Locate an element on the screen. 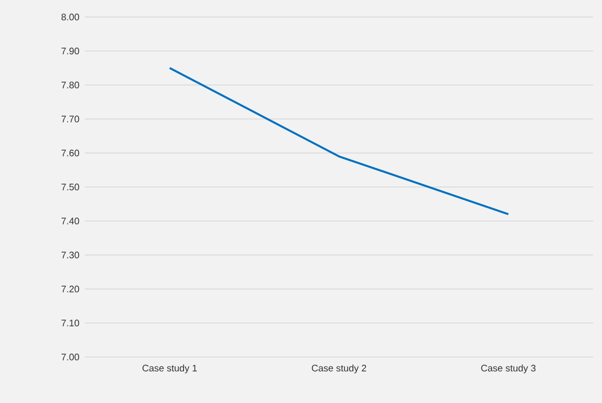 This screenshot has height=403, width=602. x-tick-label: Case study 2 is located at coordinates (339, 369).